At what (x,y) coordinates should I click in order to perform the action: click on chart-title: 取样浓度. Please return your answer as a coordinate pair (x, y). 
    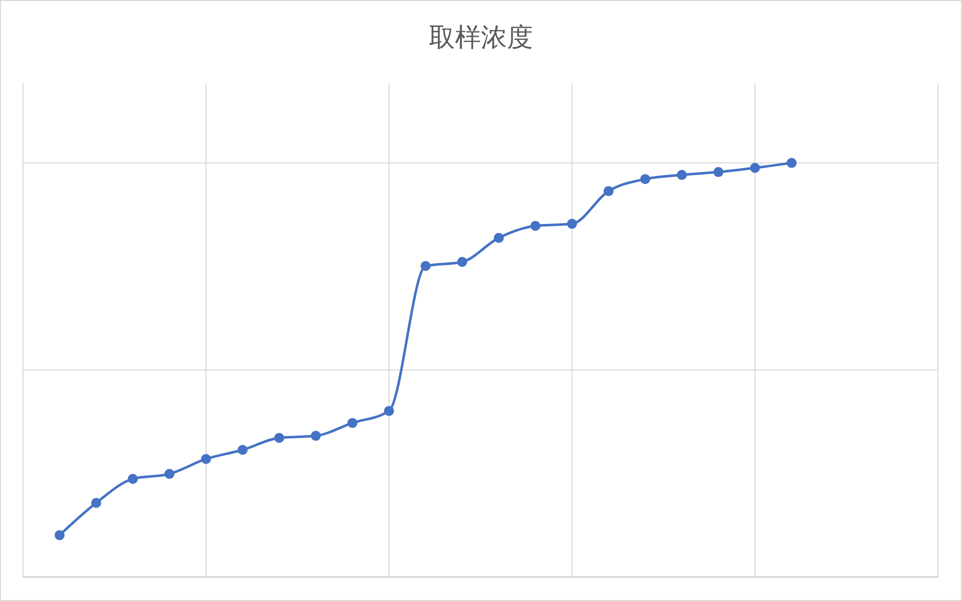
    Looking at the image, I should click on (481, 38).